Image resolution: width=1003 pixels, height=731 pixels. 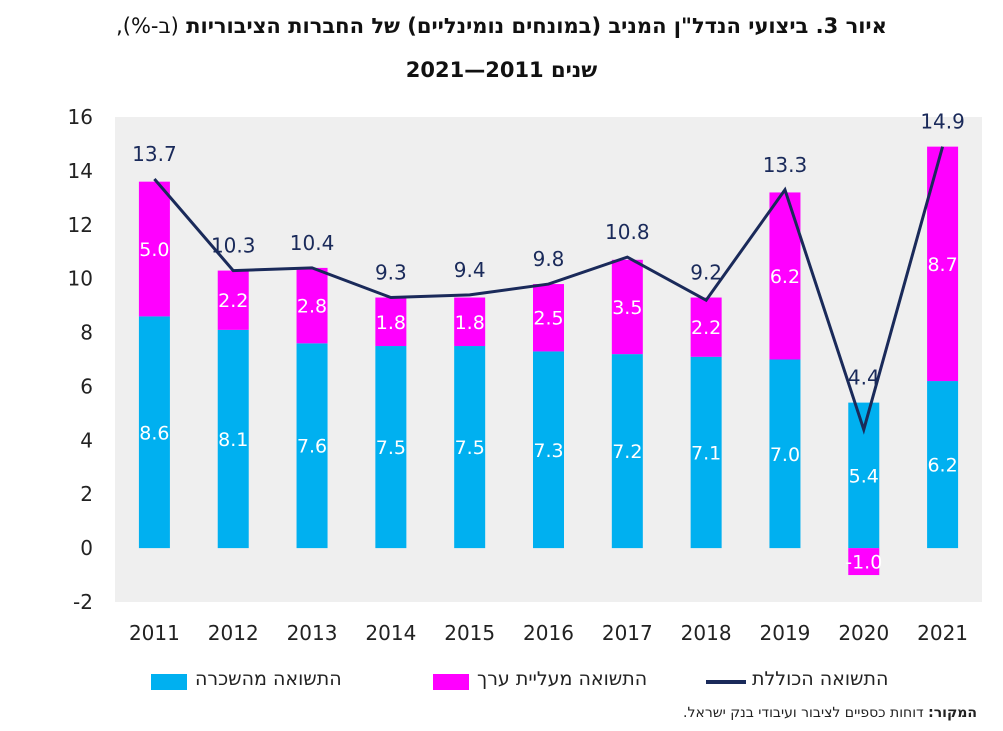 What do you see at coordinates (86, 548) in the screenshot?
I see `y-tick-label: 0` at bounding box center [86, 548].